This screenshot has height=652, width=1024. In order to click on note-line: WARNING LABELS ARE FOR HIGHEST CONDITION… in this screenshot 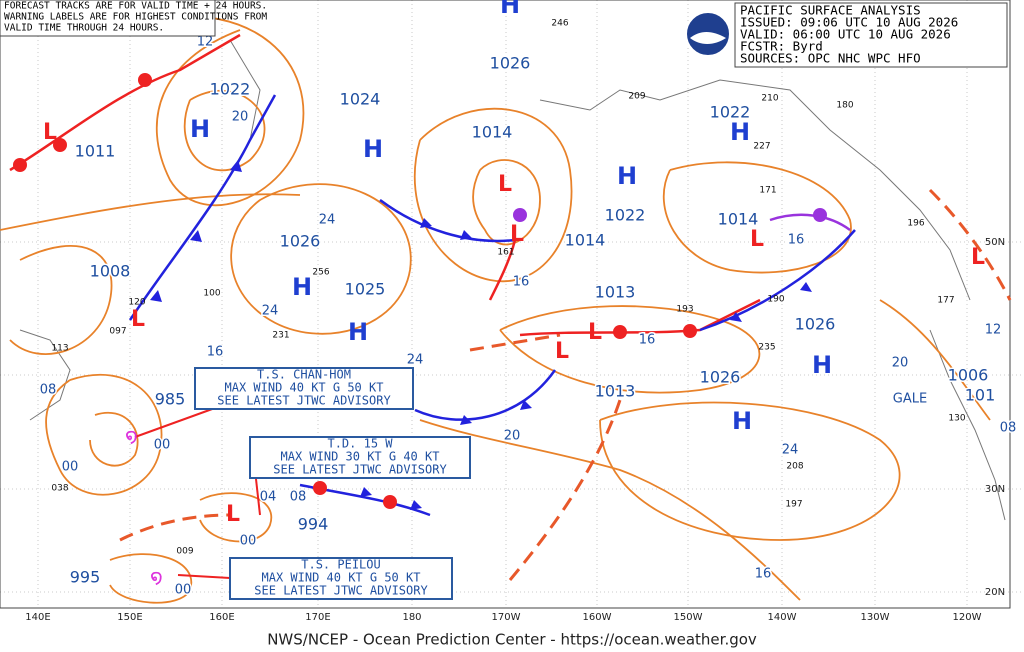, I will do `click(135, 17)`.